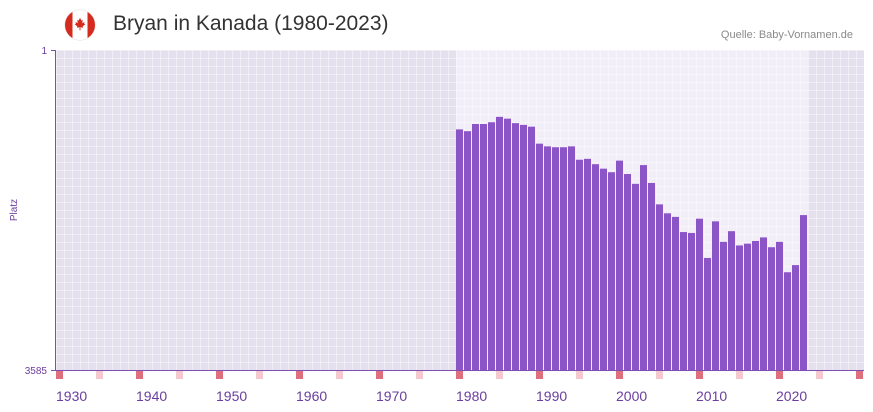 This screenshot has width=873, height=412. What do you see at coordinates (251, 23) in the screenshot?
I see `chart-title: Bryan in Kanada (1980-2023)` at bounding box center [251, 23].